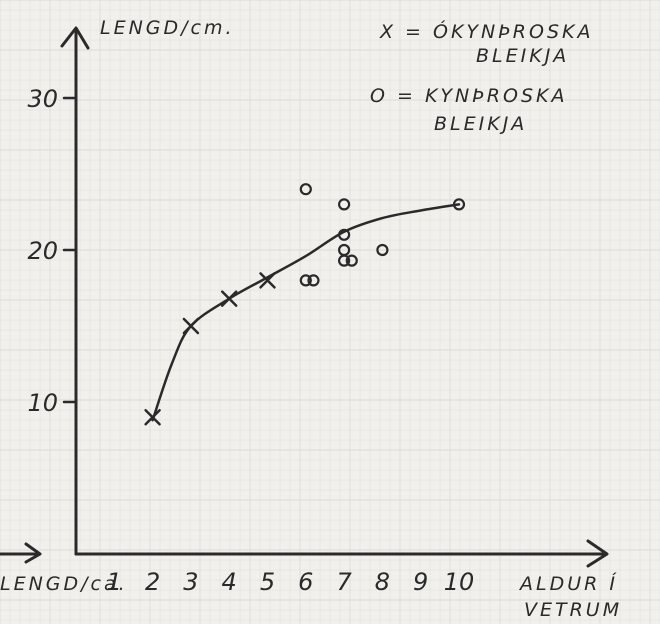  Describe the element at coordinates (152, 582) in the screenshot. I see `x-tick-label: 2` at that location.